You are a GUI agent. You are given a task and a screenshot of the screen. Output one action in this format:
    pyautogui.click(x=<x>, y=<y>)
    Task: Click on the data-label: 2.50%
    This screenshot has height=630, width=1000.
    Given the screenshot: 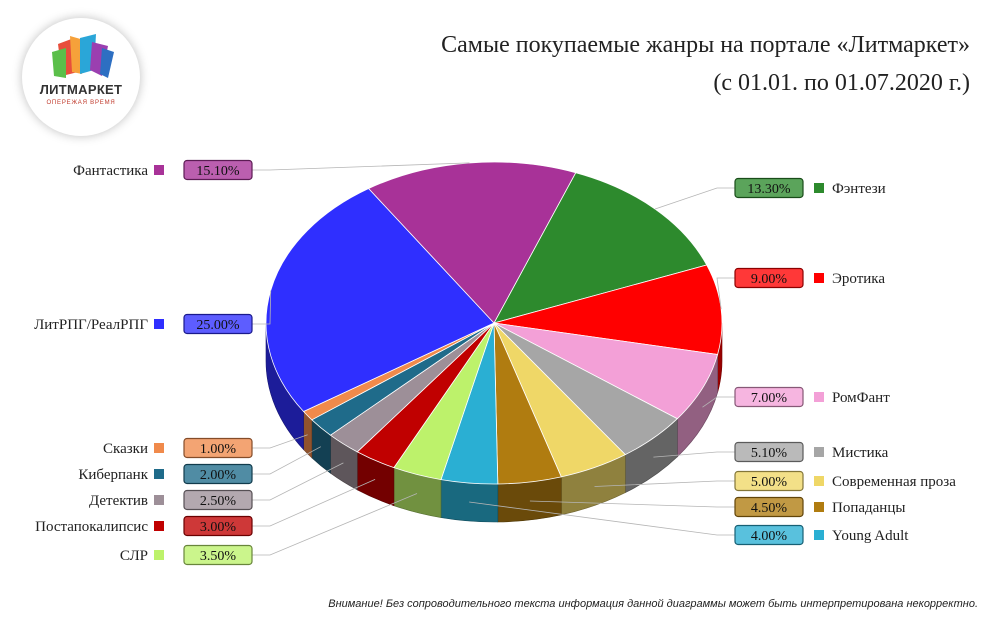 What is the action you would take?
    pyautogui.click(x=218, y=501)
    